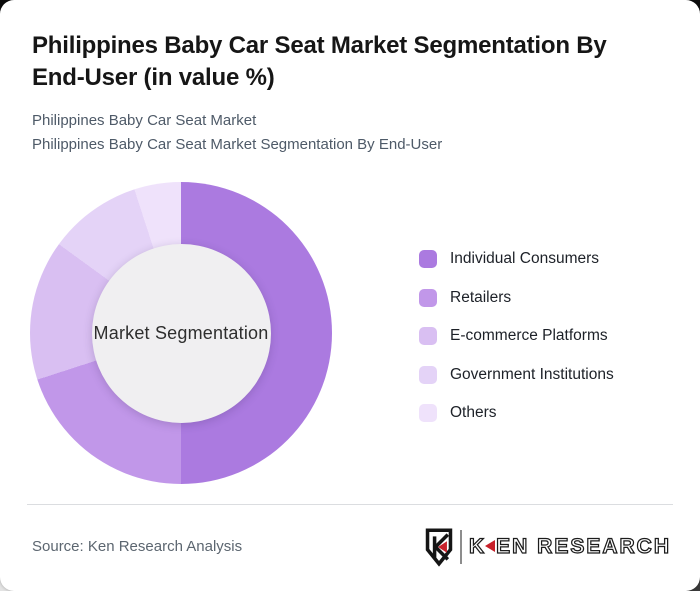 This screenshot has height=591, width=700. Describe the element at coordinates (529, 335) in the screenshot. I see `legend-label: E-commerce Platforms` at that location.